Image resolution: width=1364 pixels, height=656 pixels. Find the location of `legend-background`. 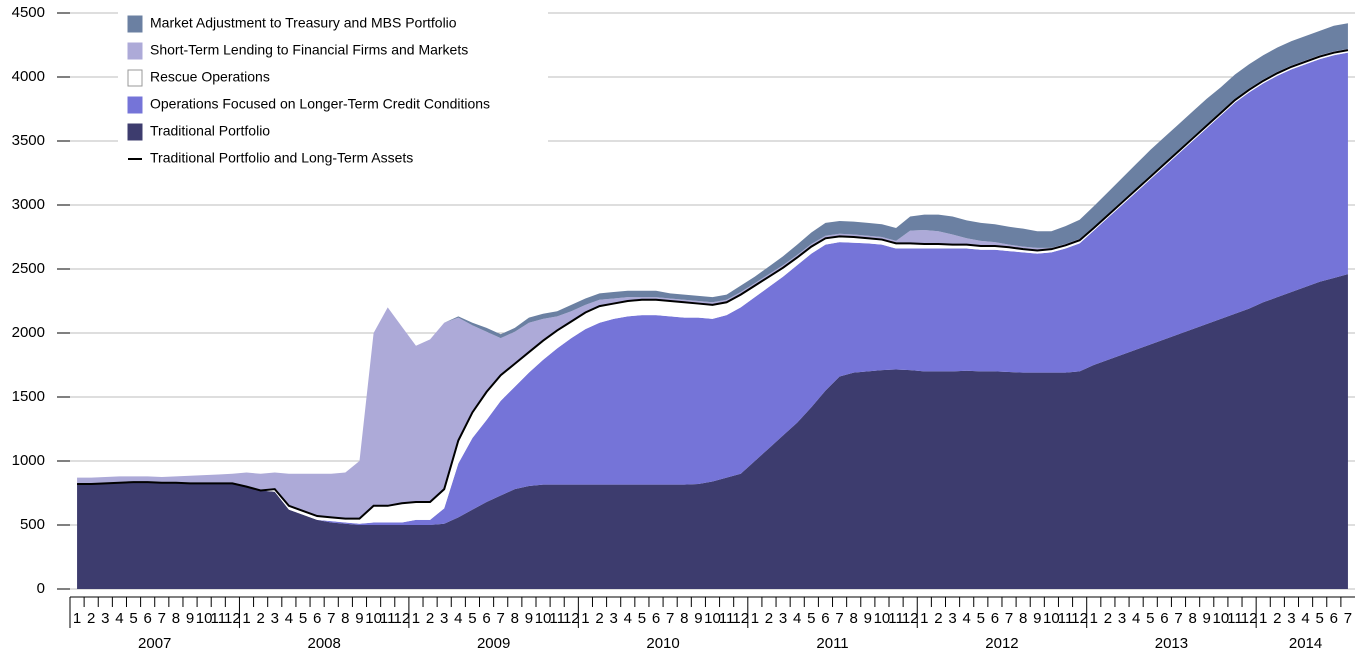

legend-background is located at coordinates (333, 94).